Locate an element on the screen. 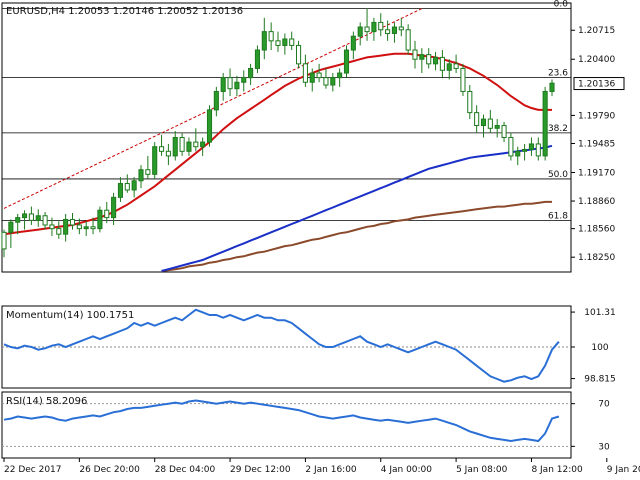 This screenshot has height=480, width=640. fib-level-label: 61.8 is located at coordinates (558, 216).